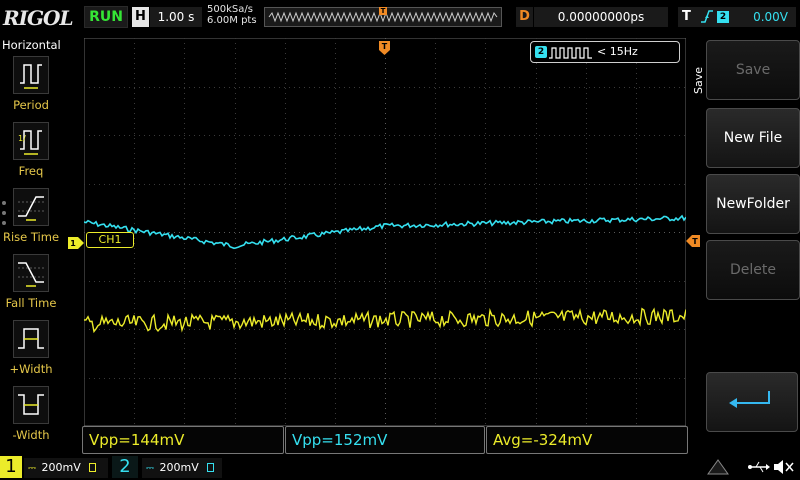 This screenshot has height=480, width=800. I want to click on right-menu-title: Save, so click(698, 80).